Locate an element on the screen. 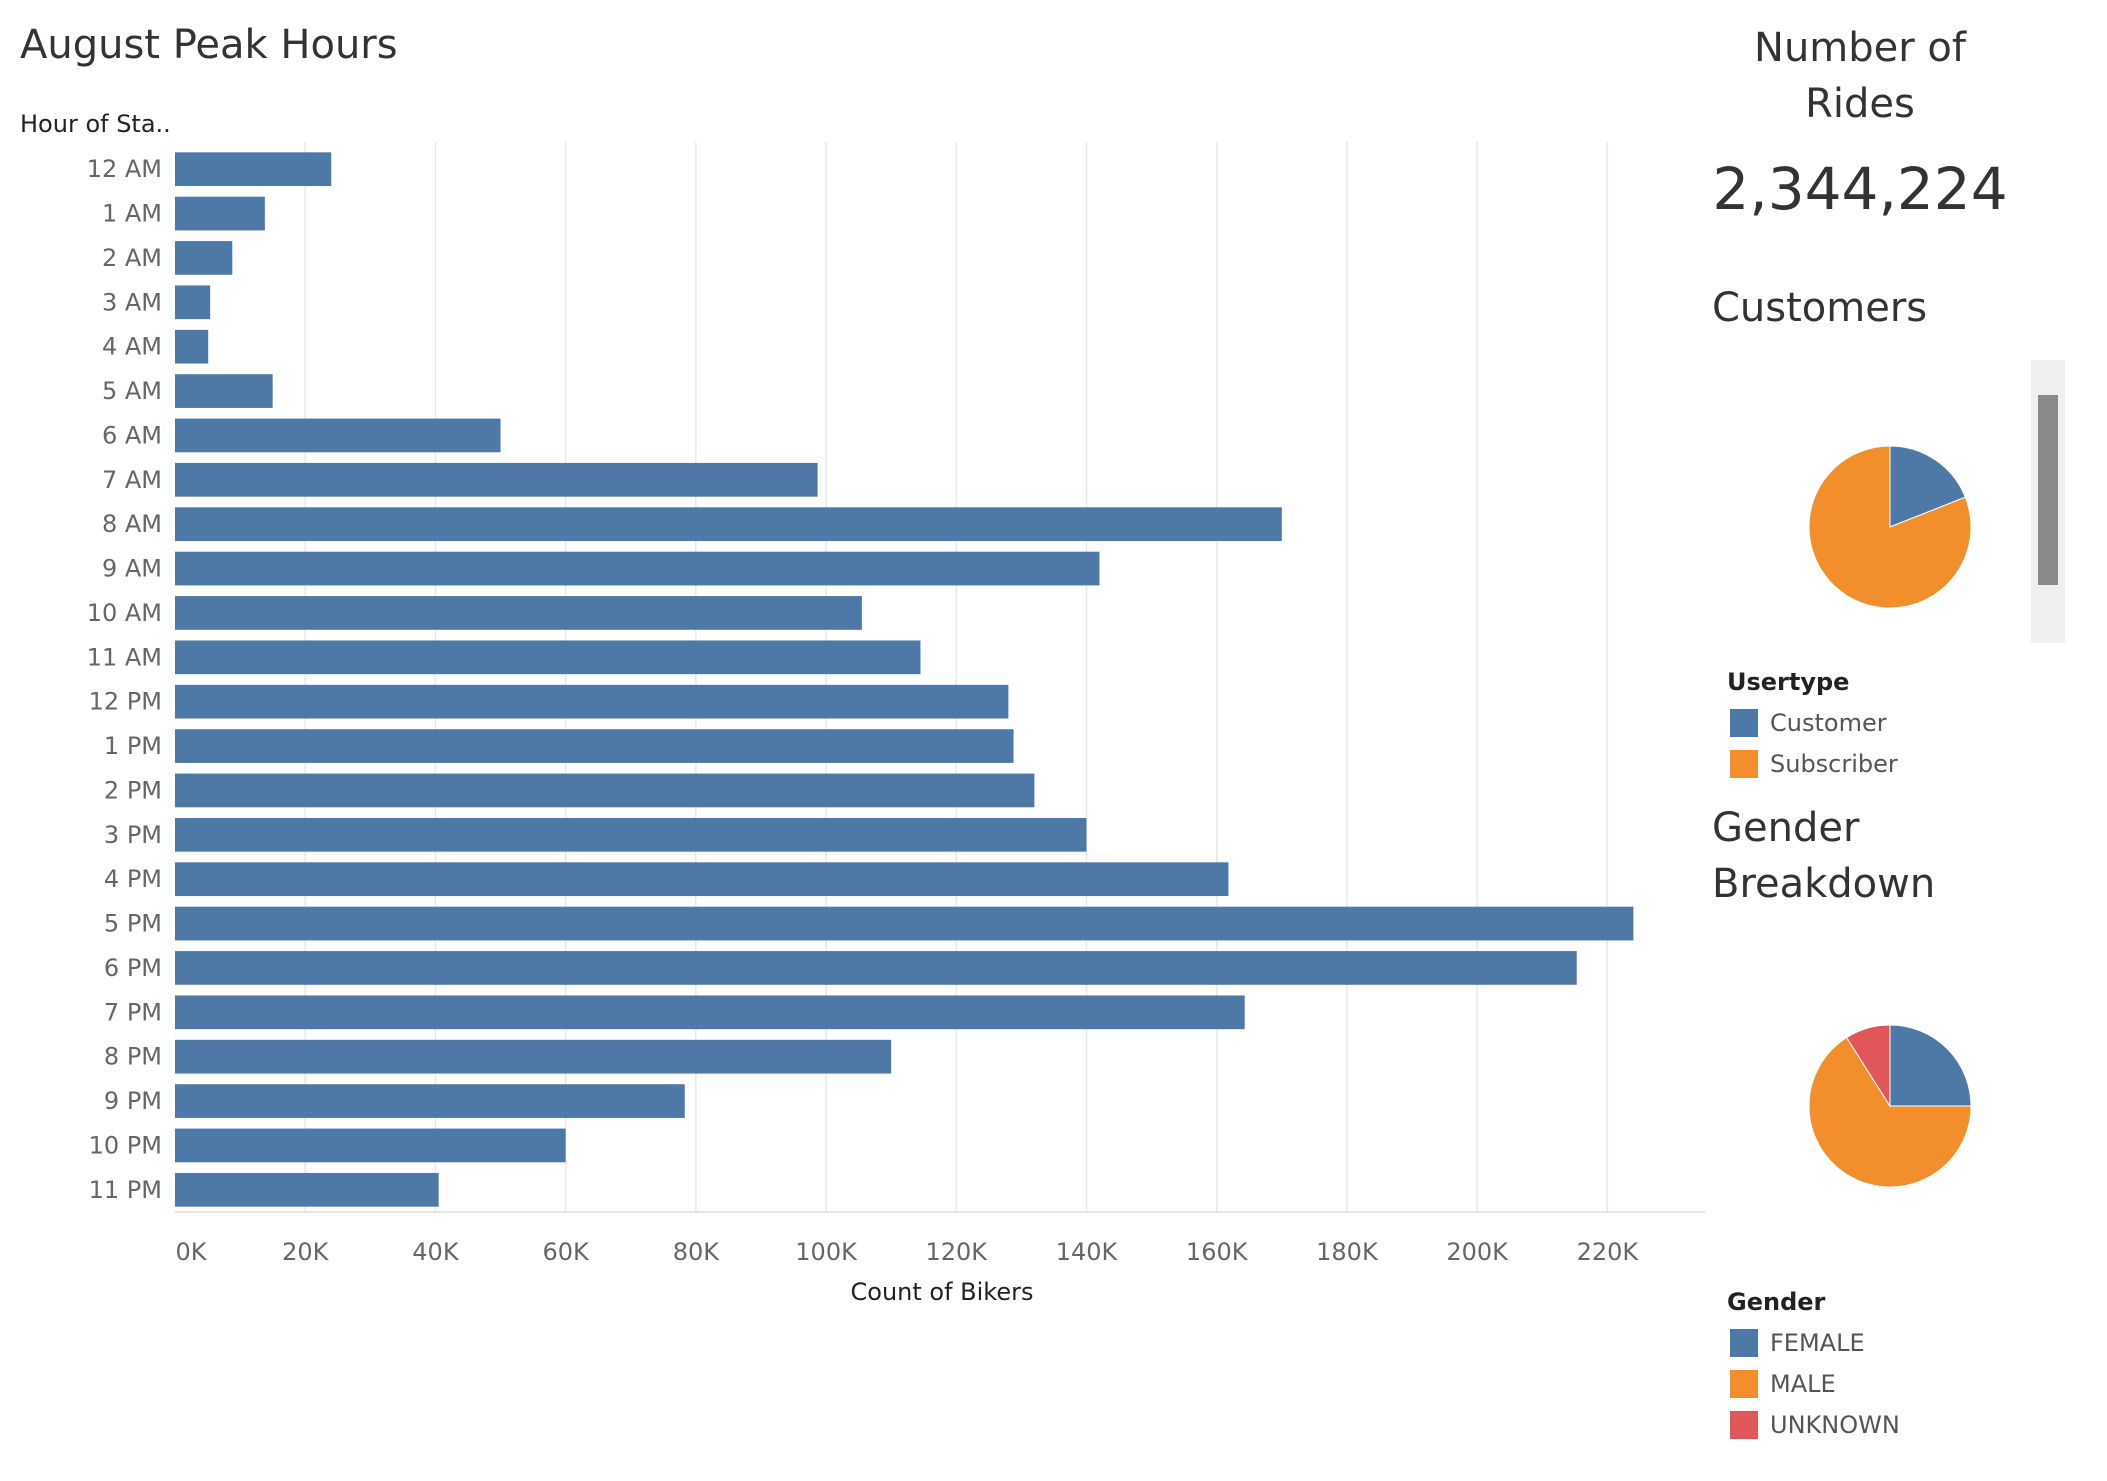 Image resolution: width=2107 pixels, height=1481 pixels. scrollbar-thumb is located at coordinates (2048, 490).